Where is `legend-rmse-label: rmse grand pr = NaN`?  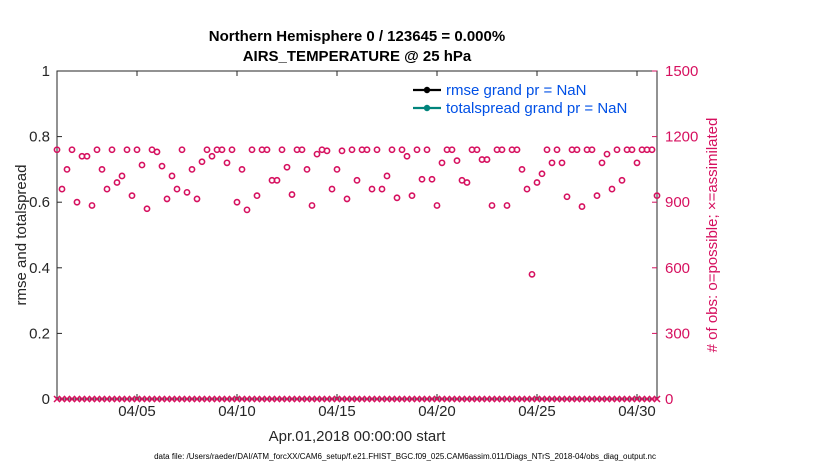 legend-rmse-label: rmse grand pr = NaN is located at coordinates (516, 90).